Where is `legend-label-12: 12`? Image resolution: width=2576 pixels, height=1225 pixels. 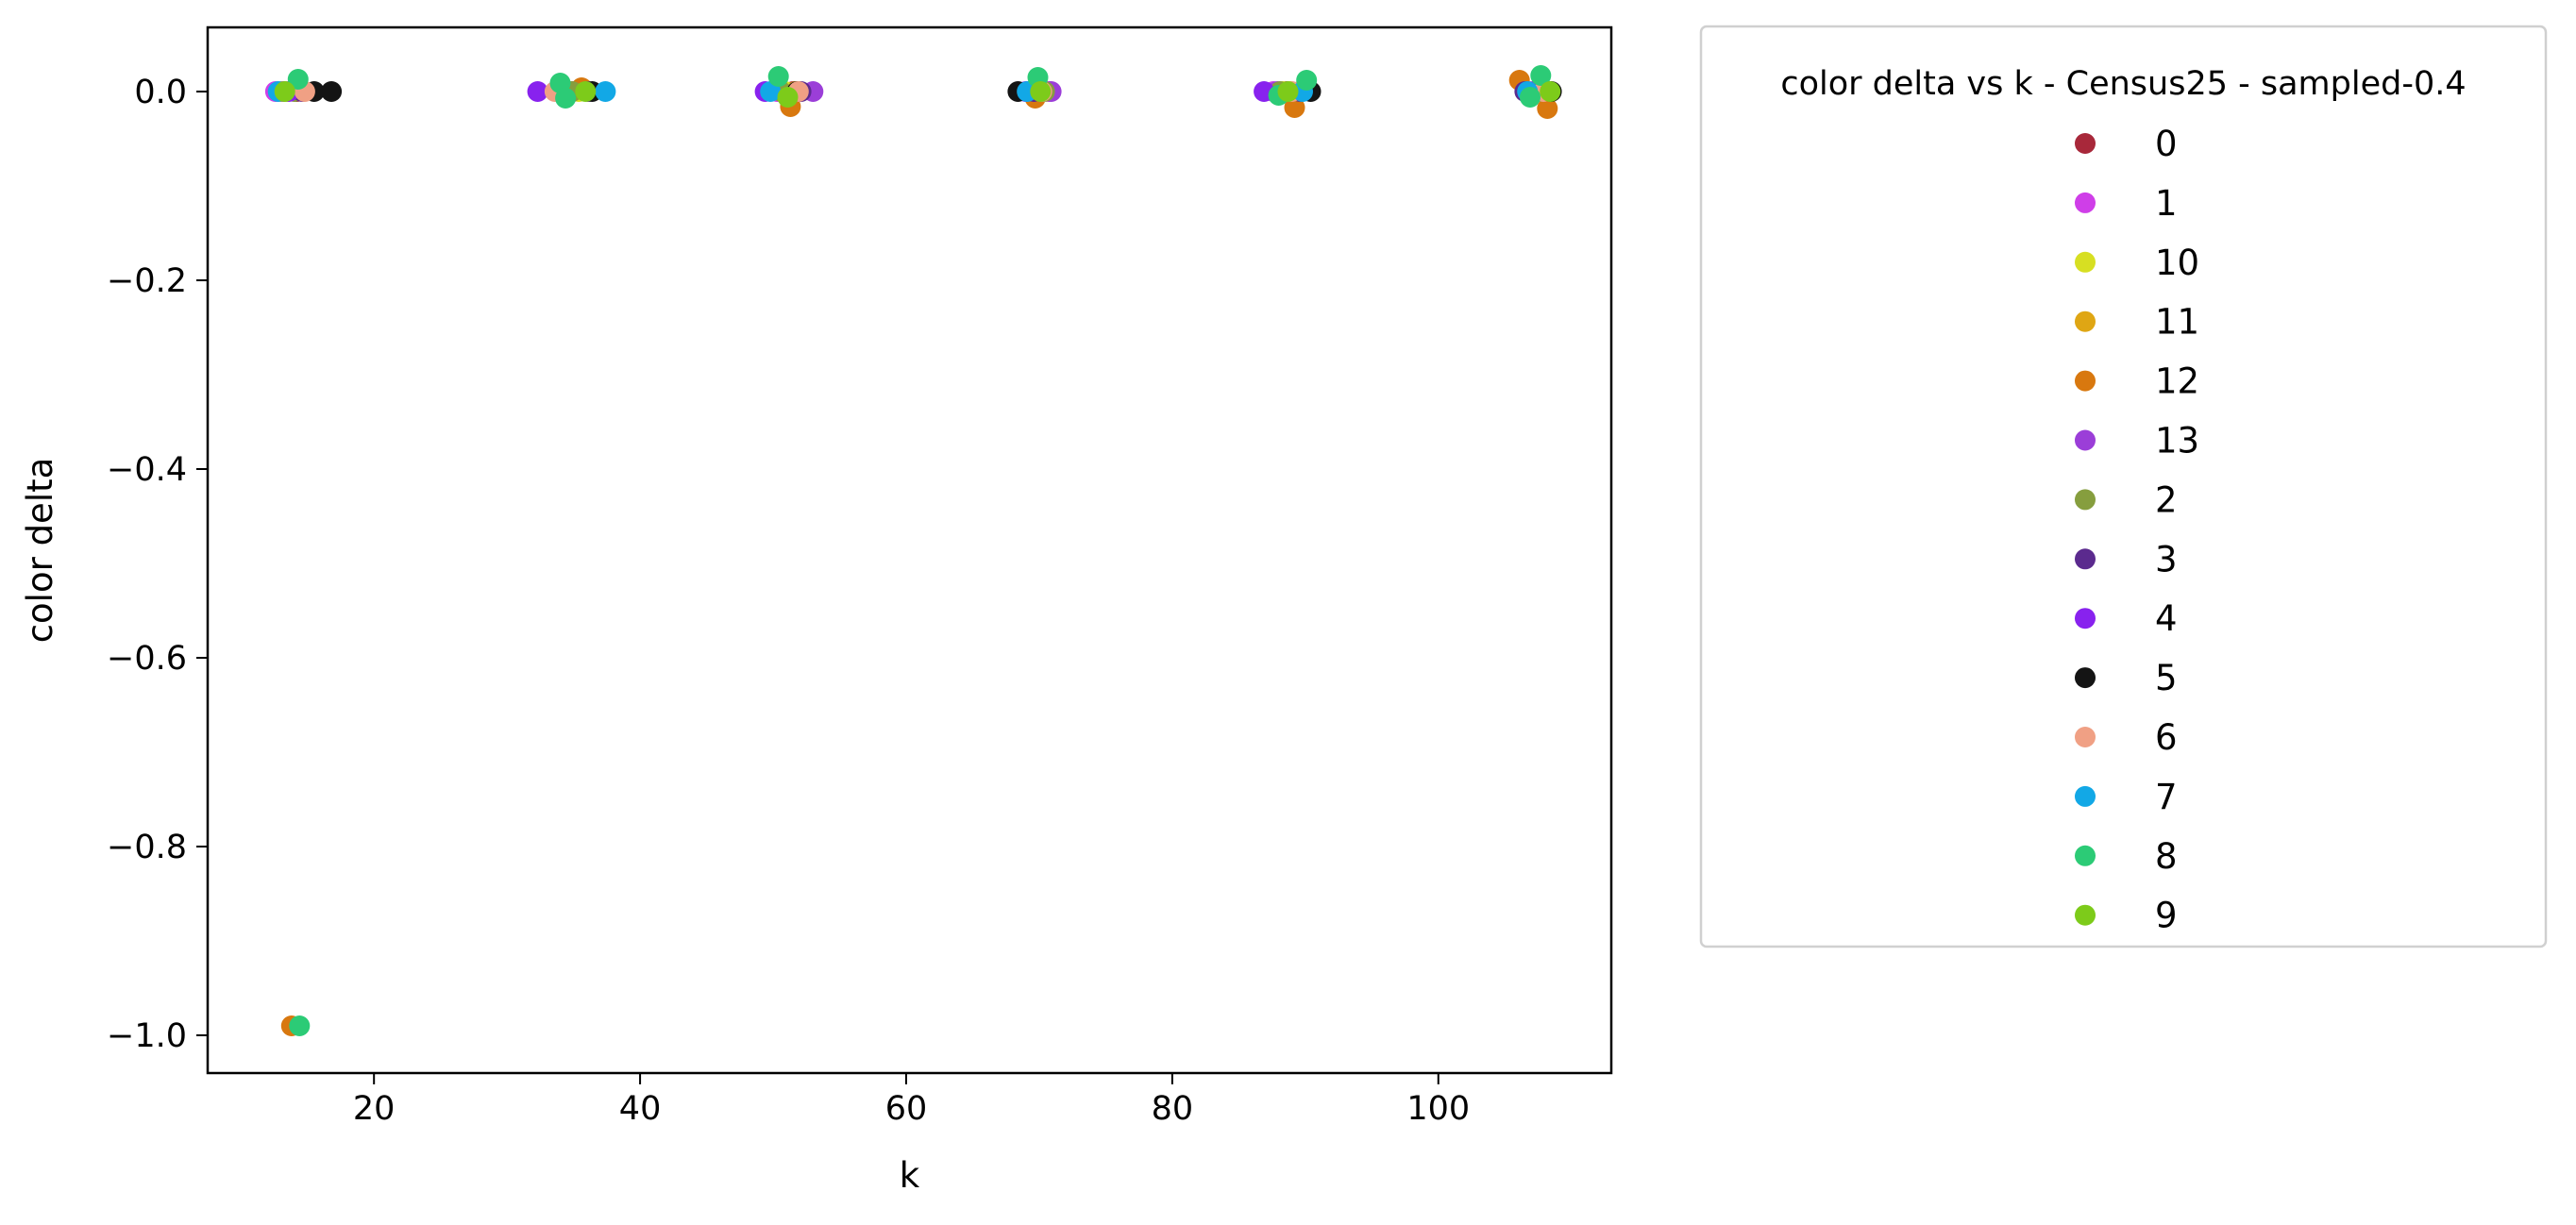 legend-label-12: 12 is located at coordinates (2177, 382).